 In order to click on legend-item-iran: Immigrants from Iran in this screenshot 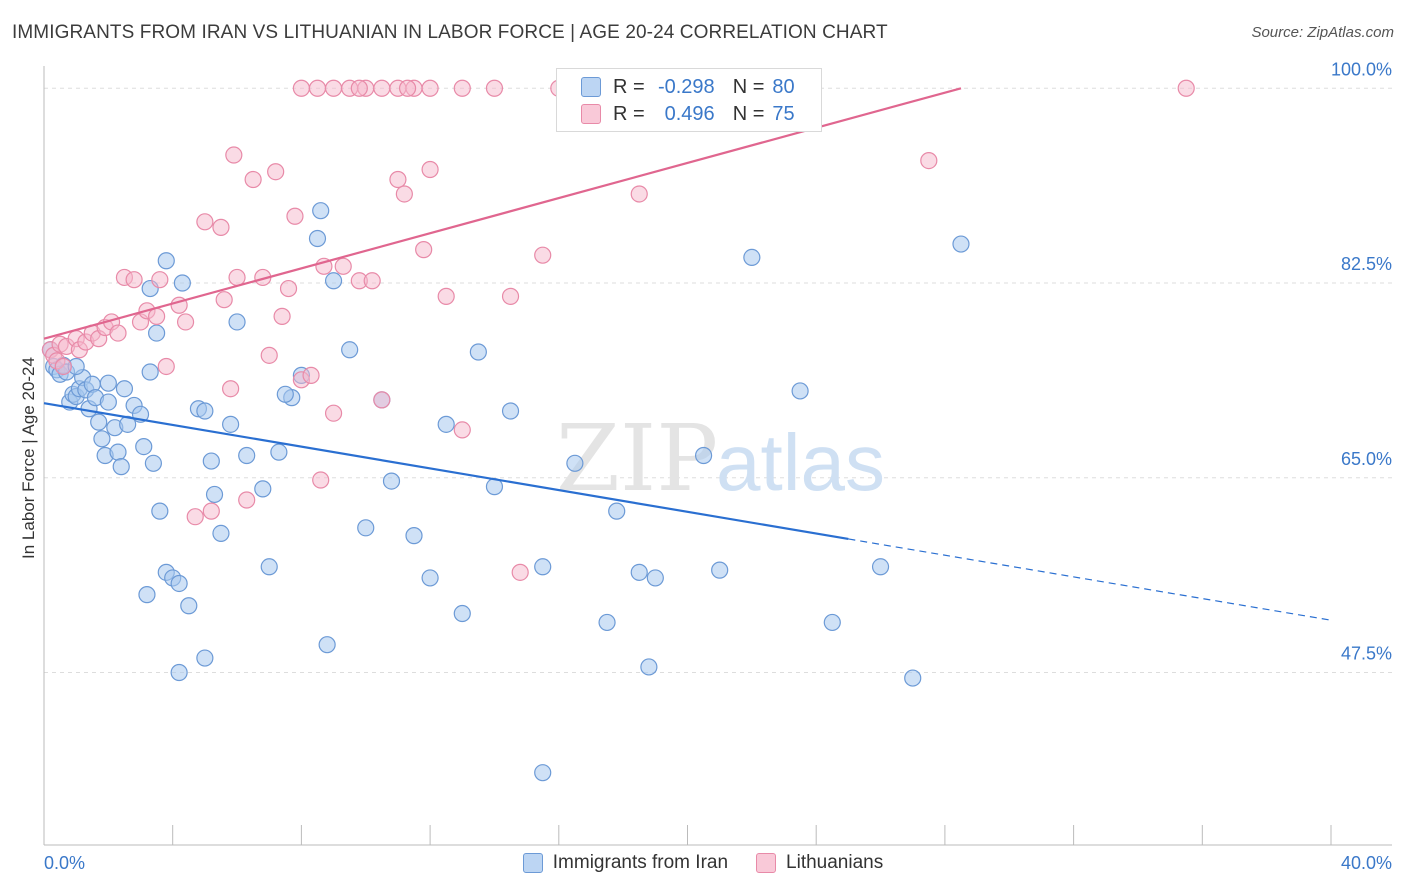, I will do `click(625, 863)`.